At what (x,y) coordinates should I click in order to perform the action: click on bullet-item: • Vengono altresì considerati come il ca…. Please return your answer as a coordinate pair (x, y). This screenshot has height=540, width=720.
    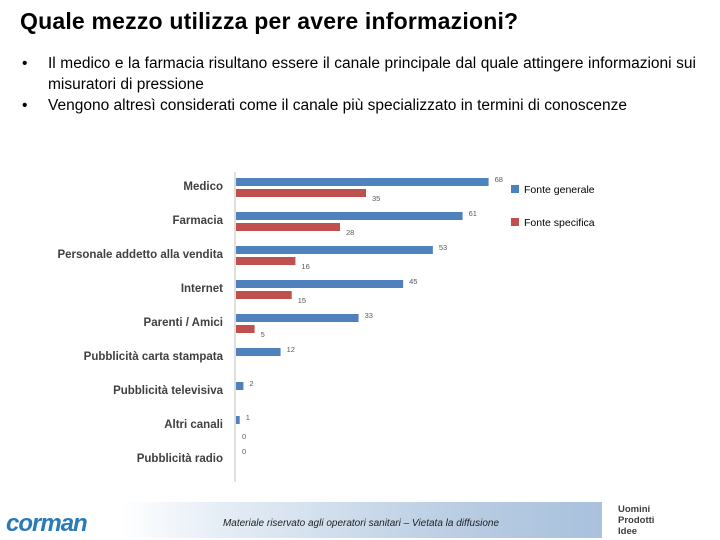
    Looking at the image, I should click on (358, 105).